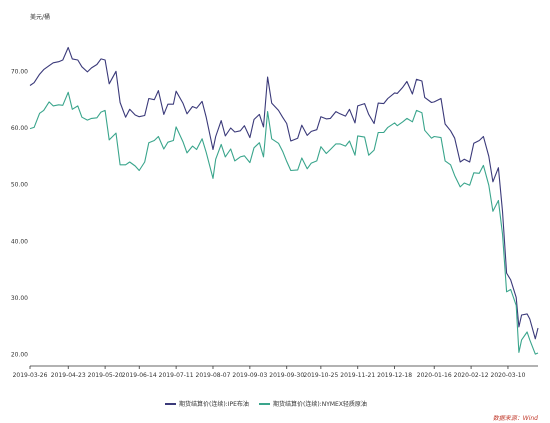 This screenshot has width=550, height=423. Describe the element at coordinates (249, 375) in the screenshot. I see `x-tick-label: 2019-09-03` at that location.